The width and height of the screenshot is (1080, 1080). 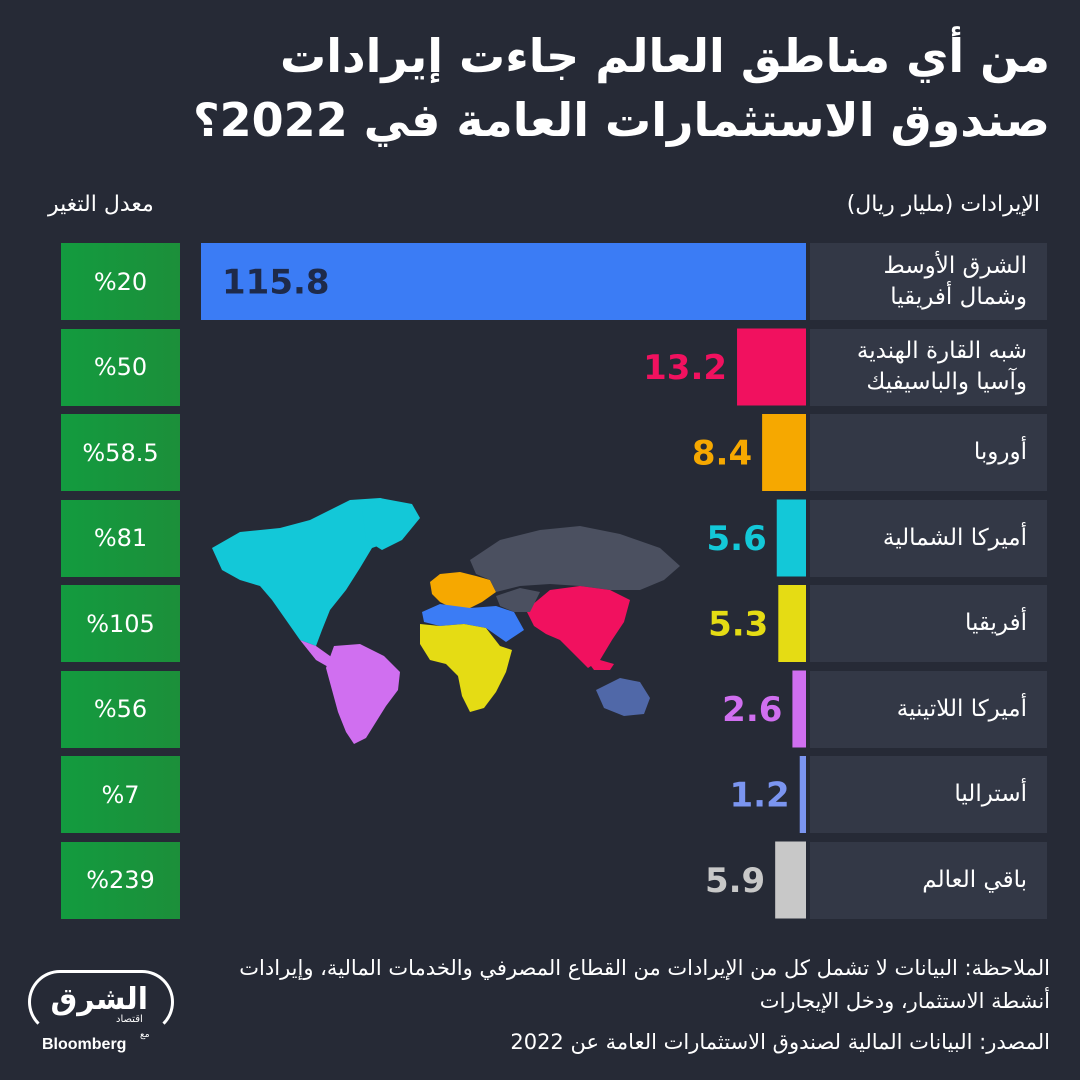 What do you see at coordinates (1000, 452) in the screenshot?
I see `category-text-2: أوروبا` at bounding box center [1000, 452].